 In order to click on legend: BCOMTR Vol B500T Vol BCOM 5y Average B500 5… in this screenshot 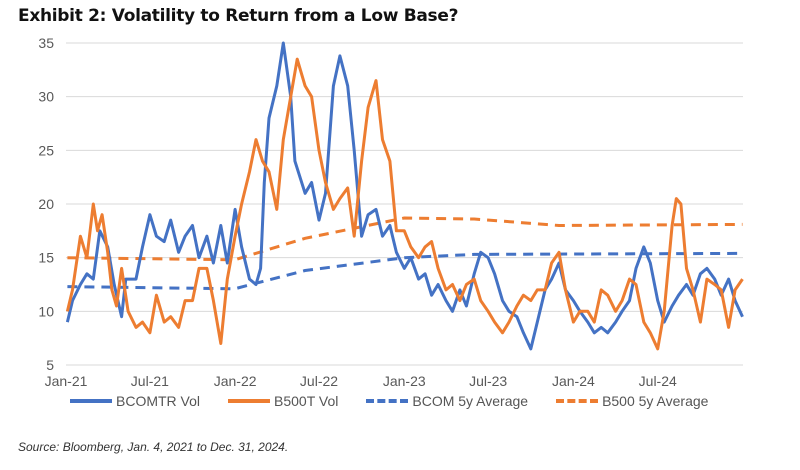, I will do `click(403, 401)`.